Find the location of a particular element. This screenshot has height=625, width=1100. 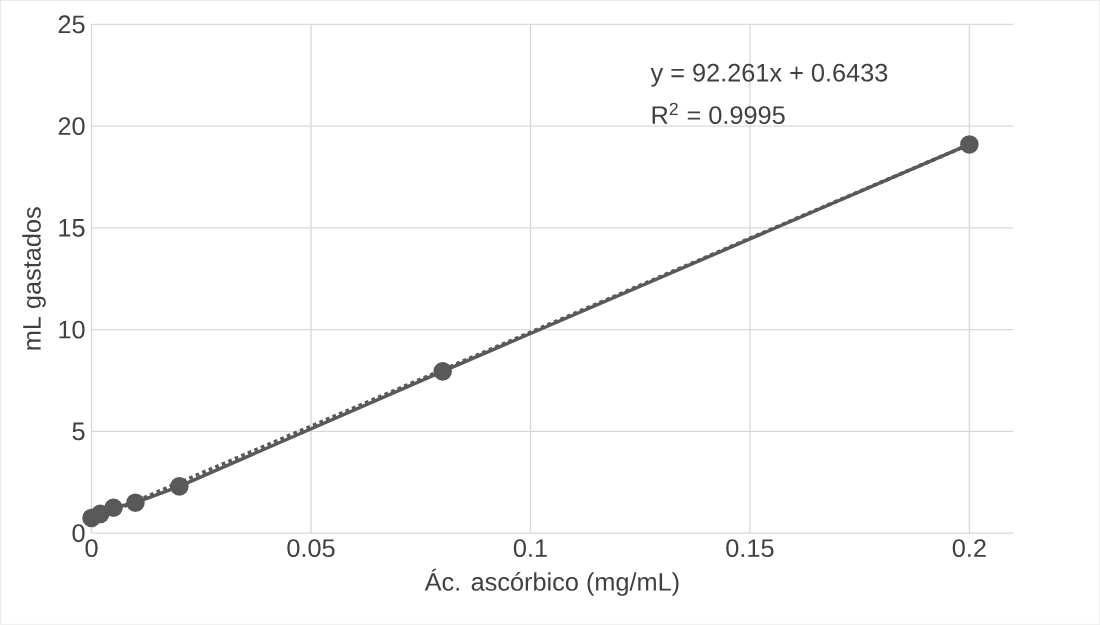

x-tick-label: 0.05 is located at coordinates (311, 548).